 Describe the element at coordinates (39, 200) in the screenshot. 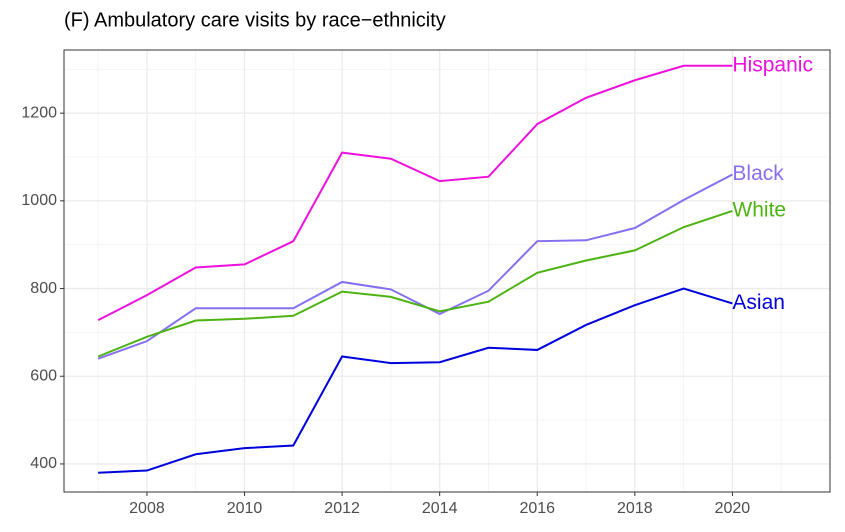

I see `y-tick-label: 1000` at that location.